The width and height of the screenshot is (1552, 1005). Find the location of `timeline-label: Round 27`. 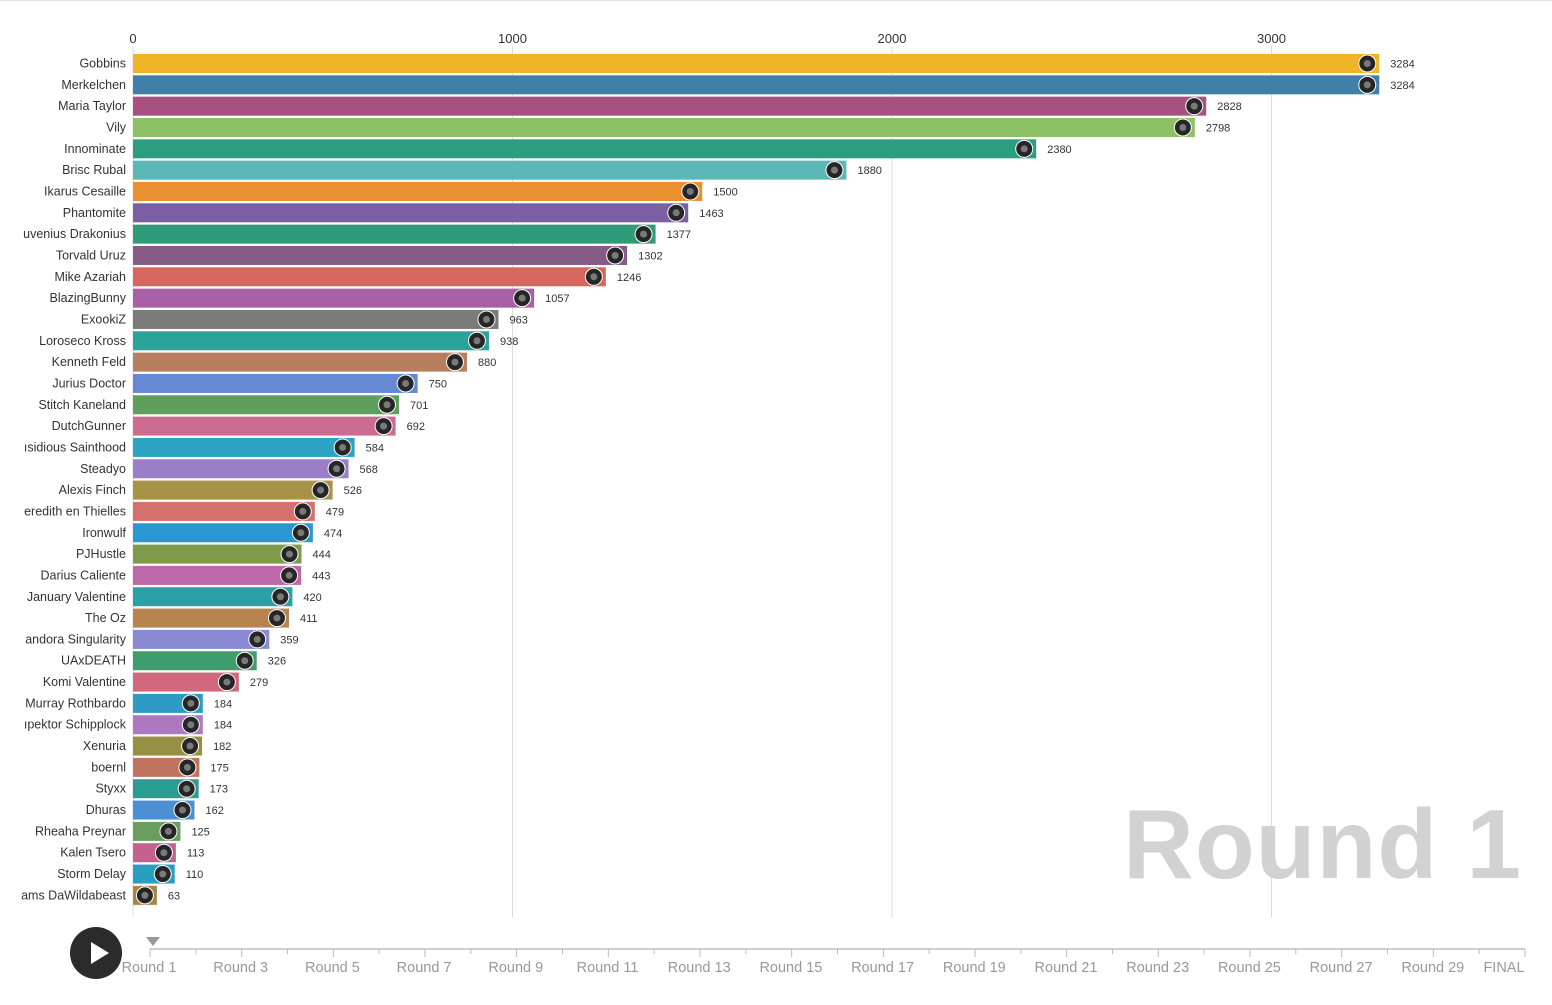

timeline-label: Round 27 is located at coordinates (1341, 968).